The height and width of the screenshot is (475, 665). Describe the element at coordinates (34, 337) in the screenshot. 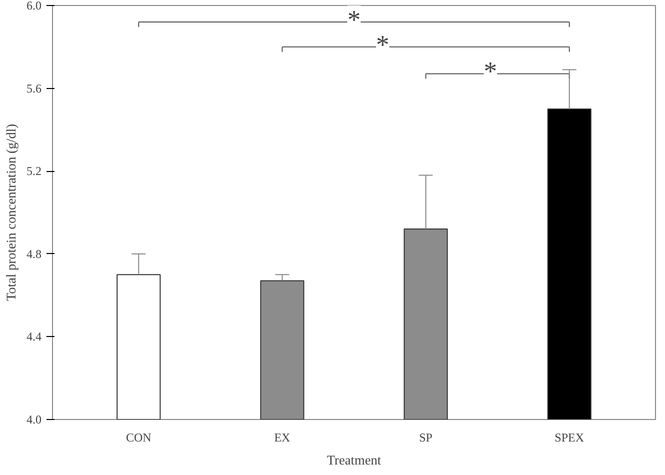

I see `y-tick-label: 4.4` at that location.